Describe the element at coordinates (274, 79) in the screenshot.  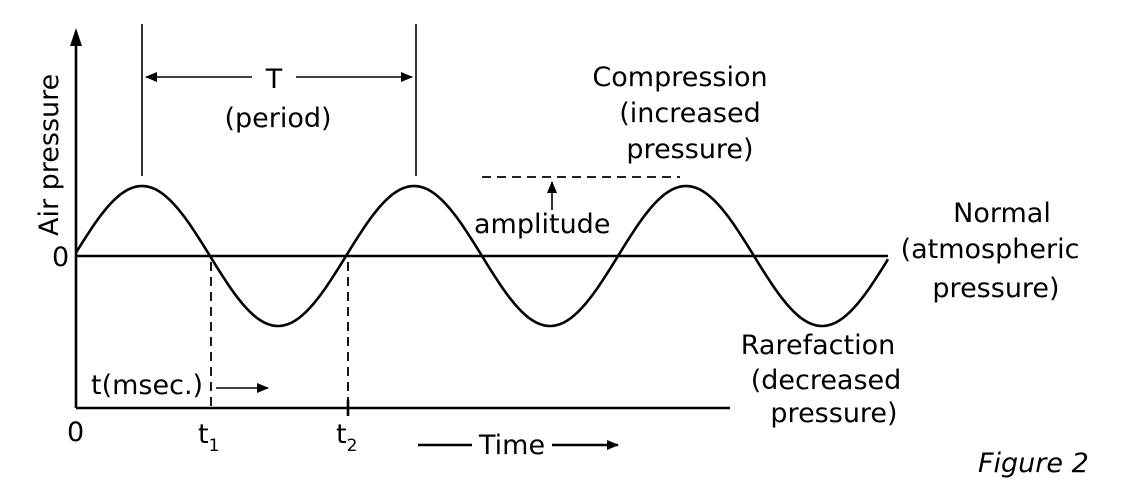
I see `period-symbol: T` at that location.